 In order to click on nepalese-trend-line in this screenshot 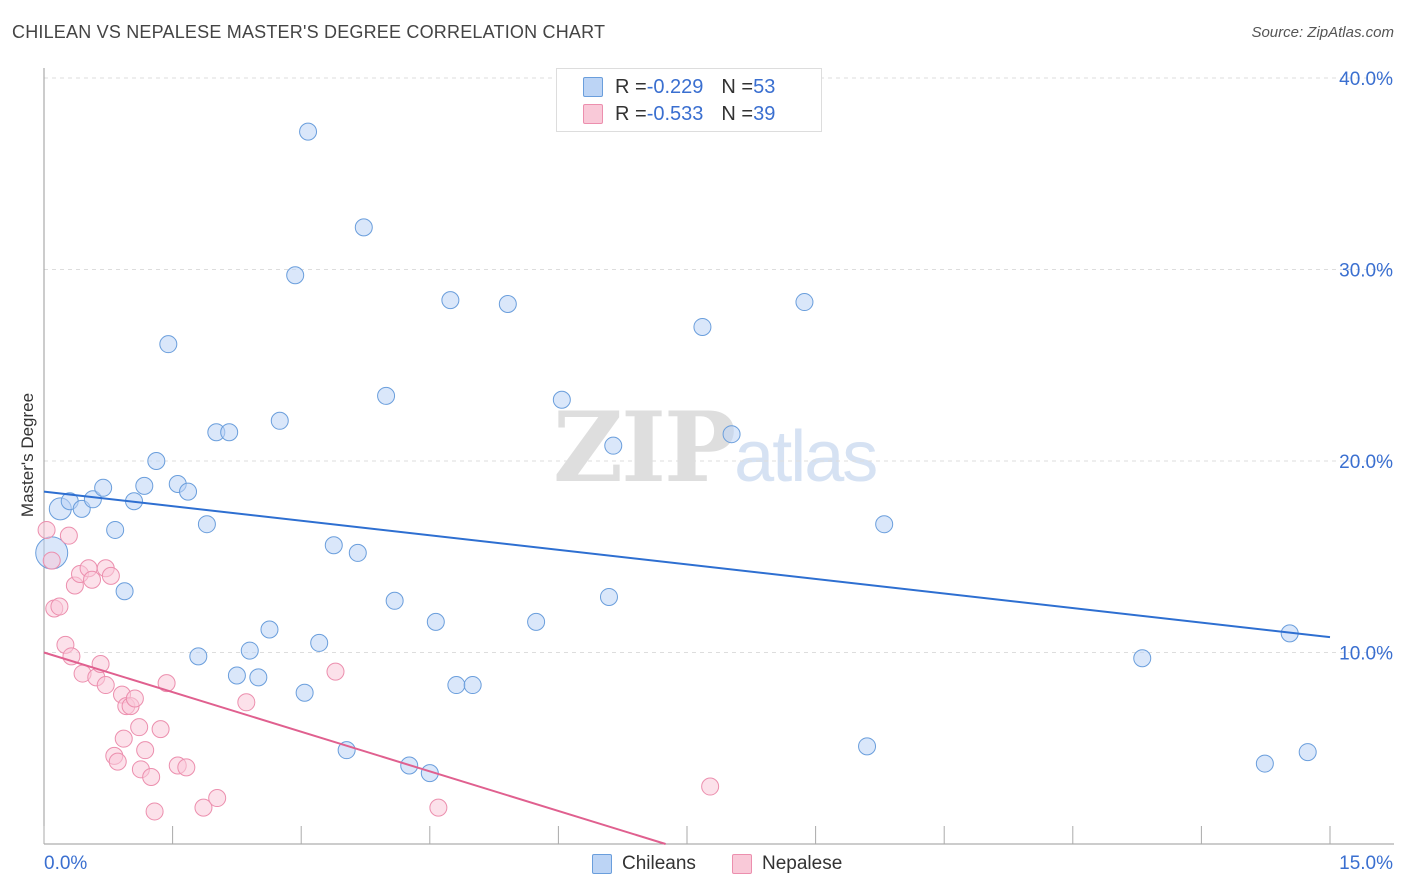, I will do `click(354, 748)`.